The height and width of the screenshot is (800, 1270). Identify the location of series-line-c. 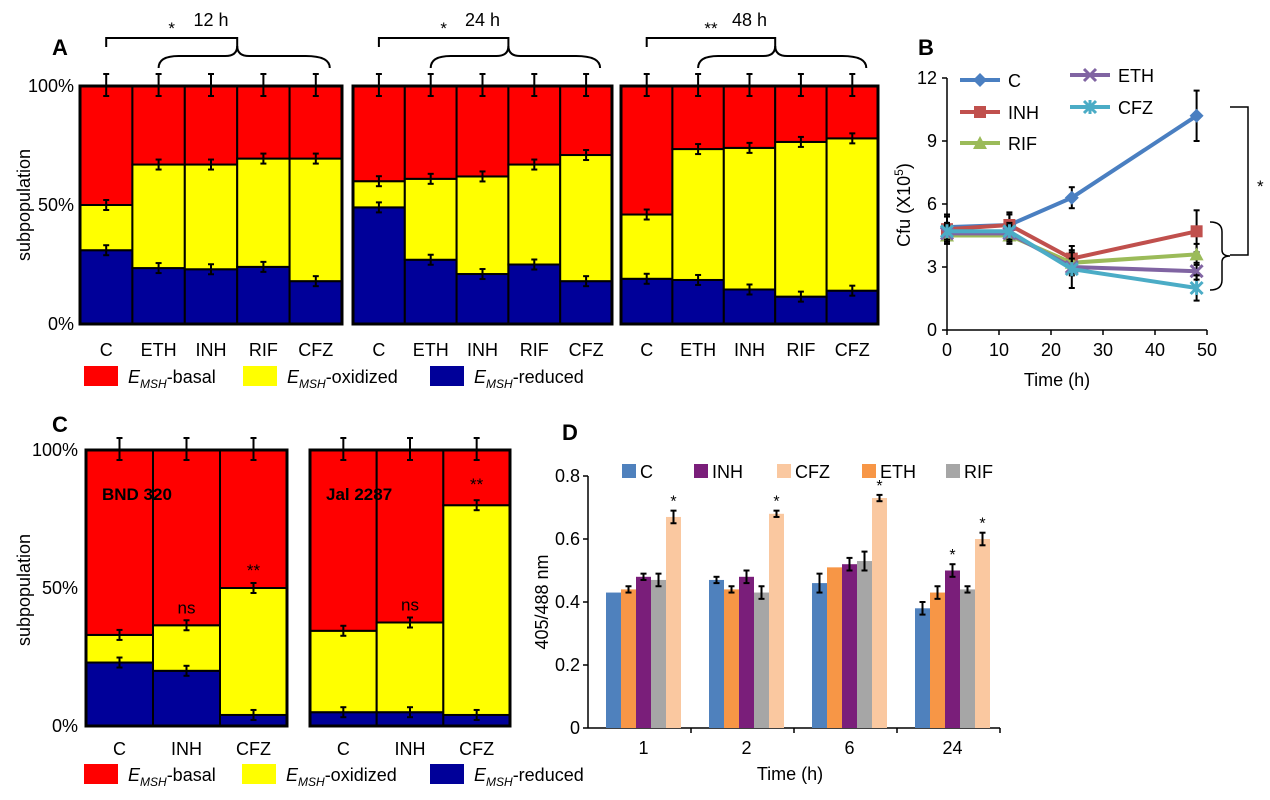
(1072, 172).